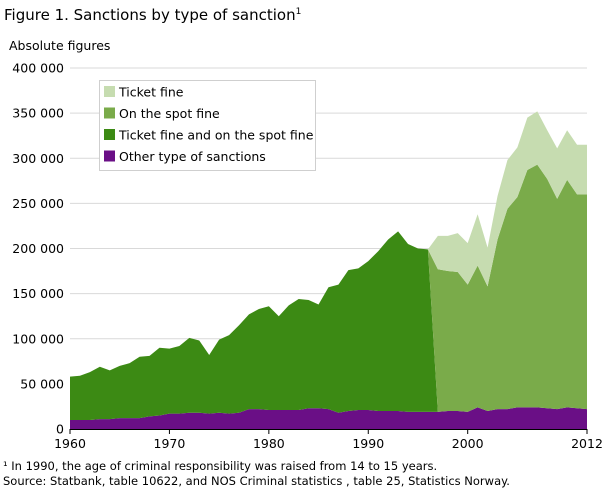  Describe the element at coordinates (60, 45) in the screenshot. I see `y-axis-unit-label: Absolute figures` at that location.